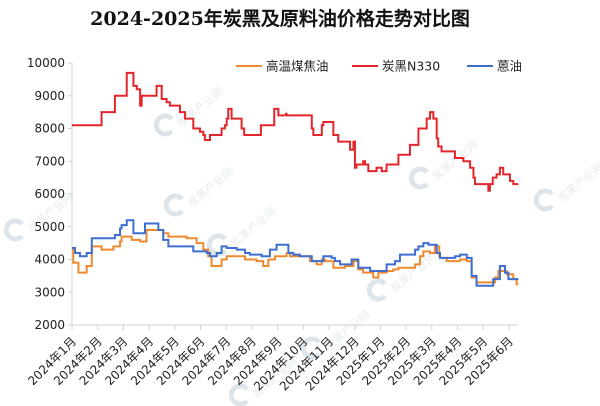 The image size is (600, 406). I want to click on y-tick-label: 4000, so click(49, 260).